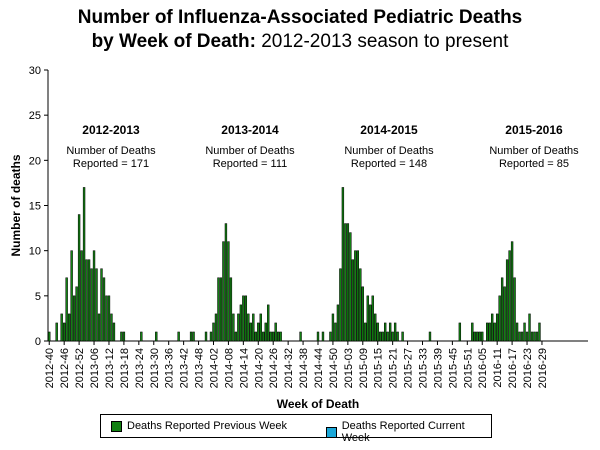  I want to click on x-tick-label: 2015-45, so click(453, 368).